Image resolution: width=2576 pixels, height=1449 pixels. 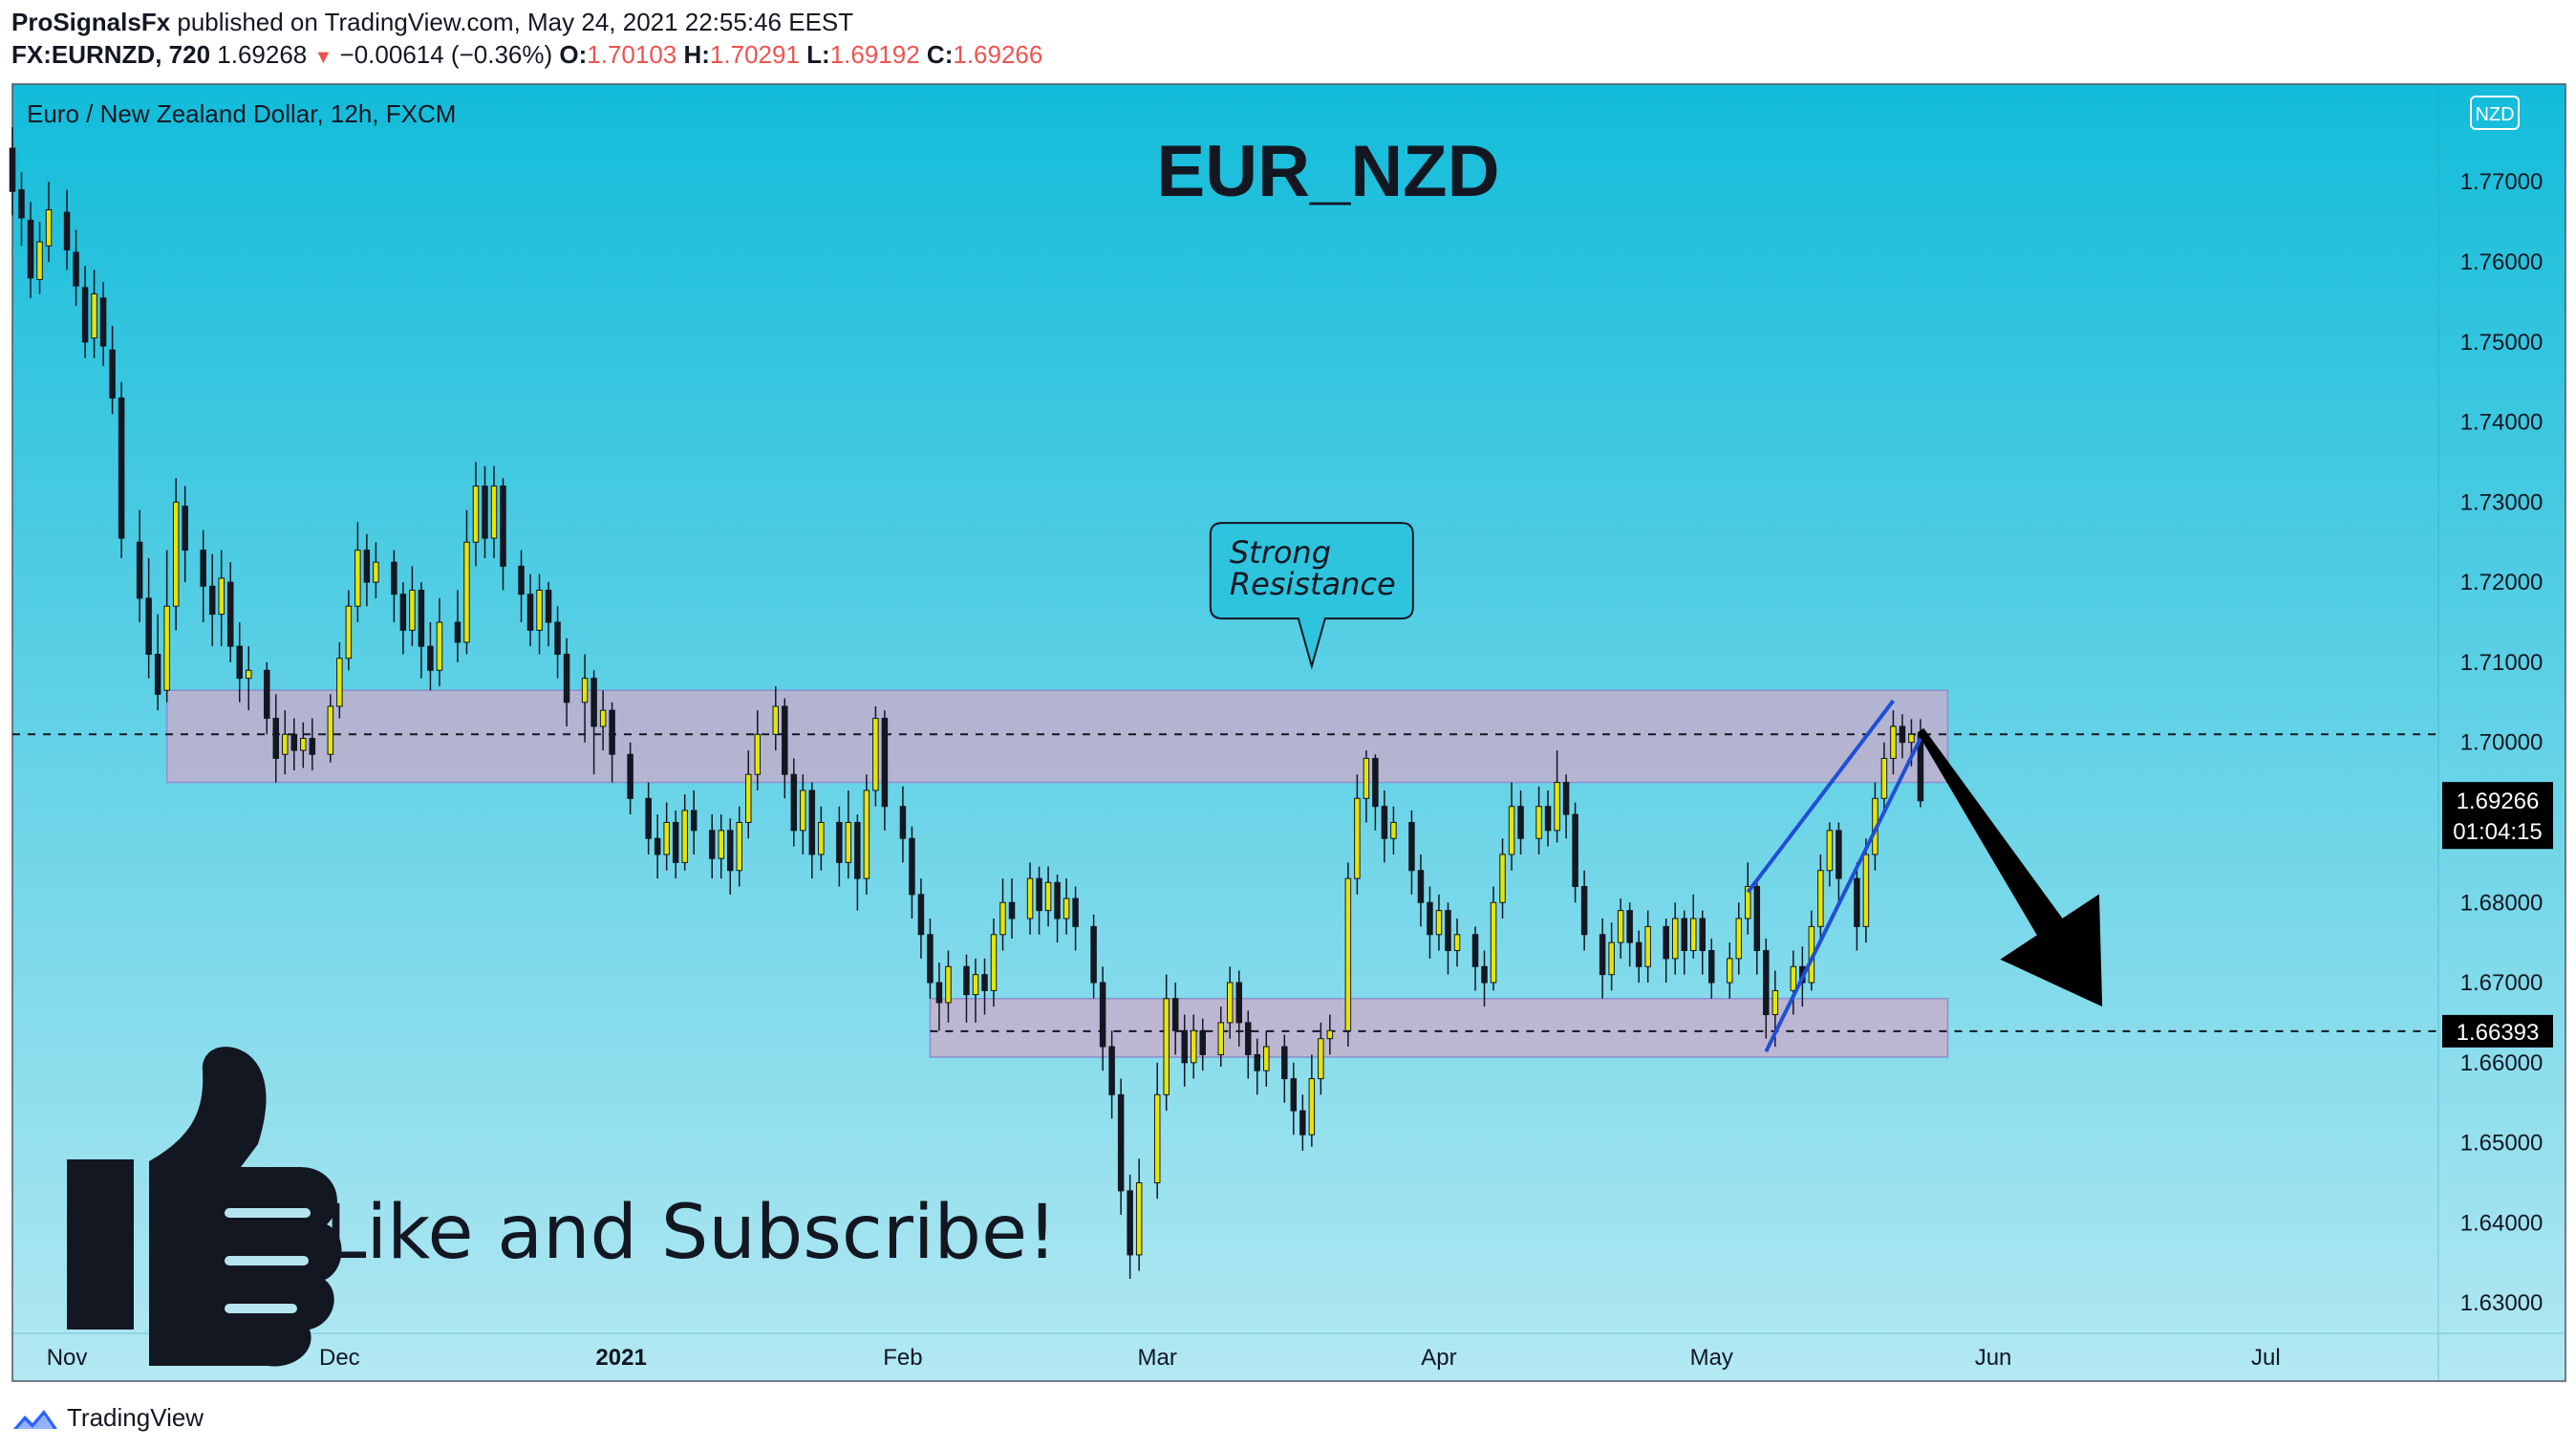 What do you see at coordinates (107, 1418) in the screenshot?
I see `tradingview-footer: TradingView` at bounding box center [107, 1418].